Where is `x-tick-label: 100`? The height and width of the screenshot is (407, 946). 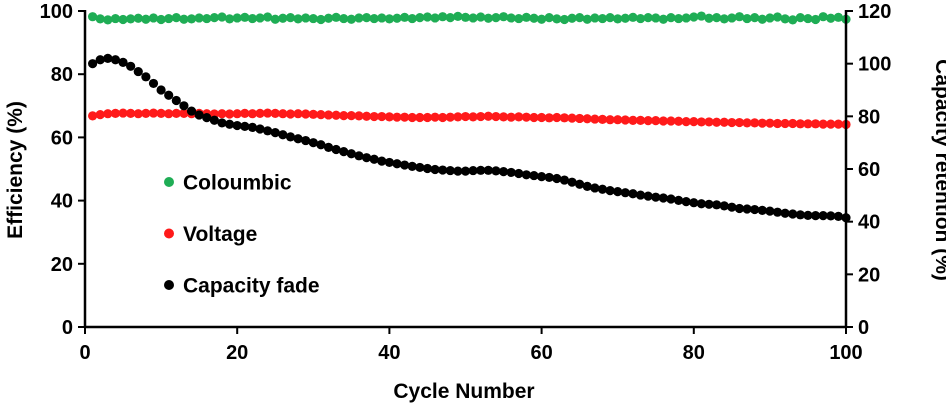 x-tick-label: 100 is located at coordinates (845, 353).